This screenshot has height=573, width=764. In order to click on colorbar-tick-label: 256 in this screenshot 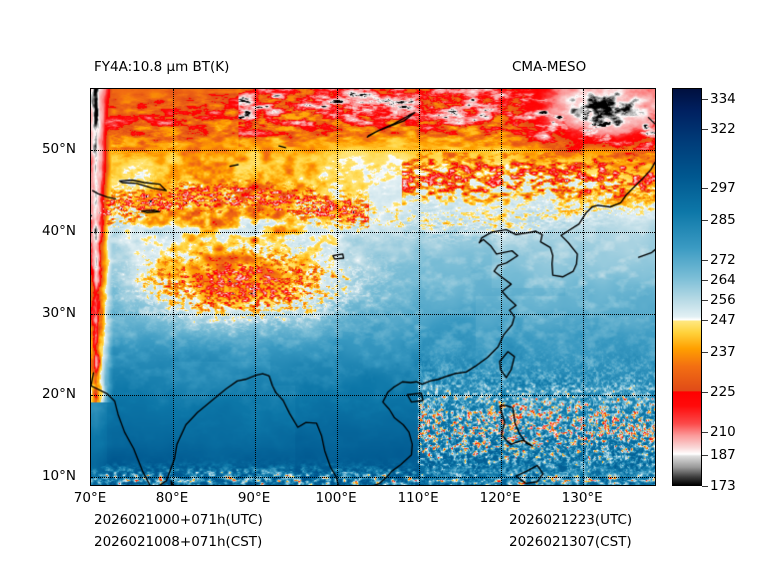, I will do `click(723, 300)`.